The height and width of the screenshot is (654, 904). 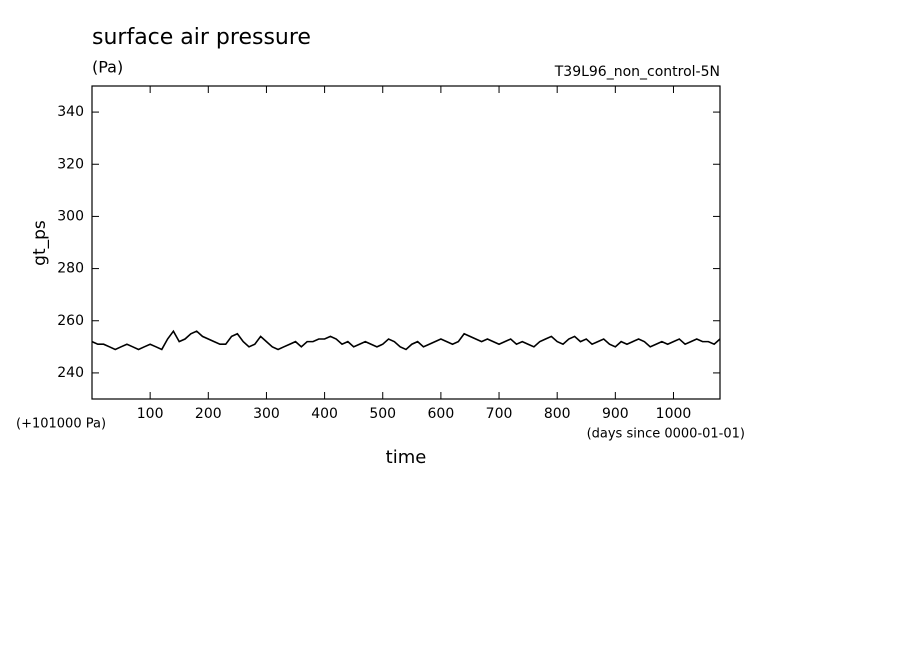 What do you see at coordinates (499, 414) in the screenshot?
I see `x-tick-label: 700` at bounding box center [499, 414].